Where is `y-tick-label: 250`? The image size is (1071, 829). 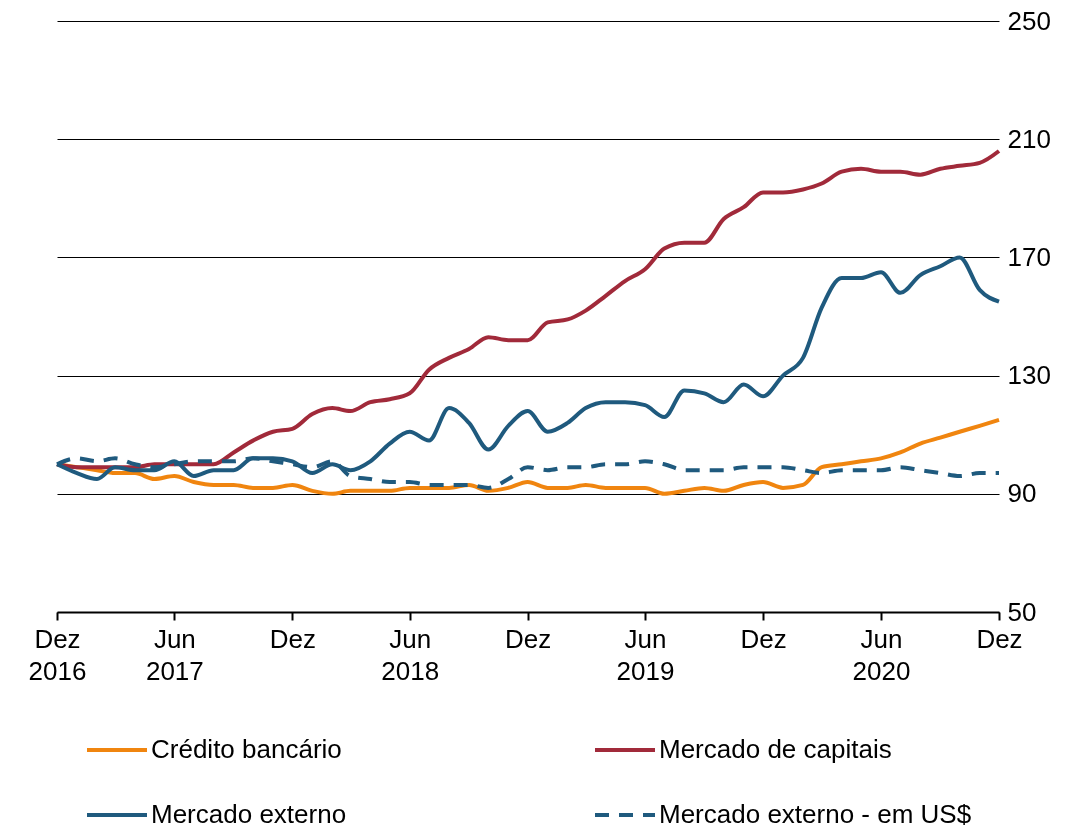
y-tick-label: 250 is located at coordinates (1029, 20).